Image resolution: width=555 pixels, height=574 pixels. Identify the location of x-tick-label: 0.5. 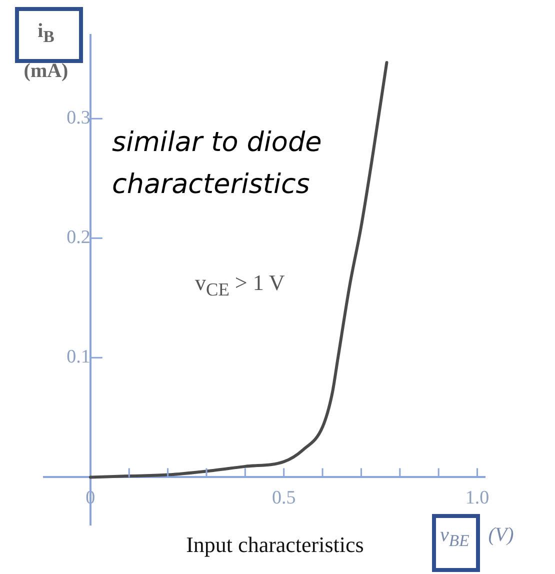
(284, 498).